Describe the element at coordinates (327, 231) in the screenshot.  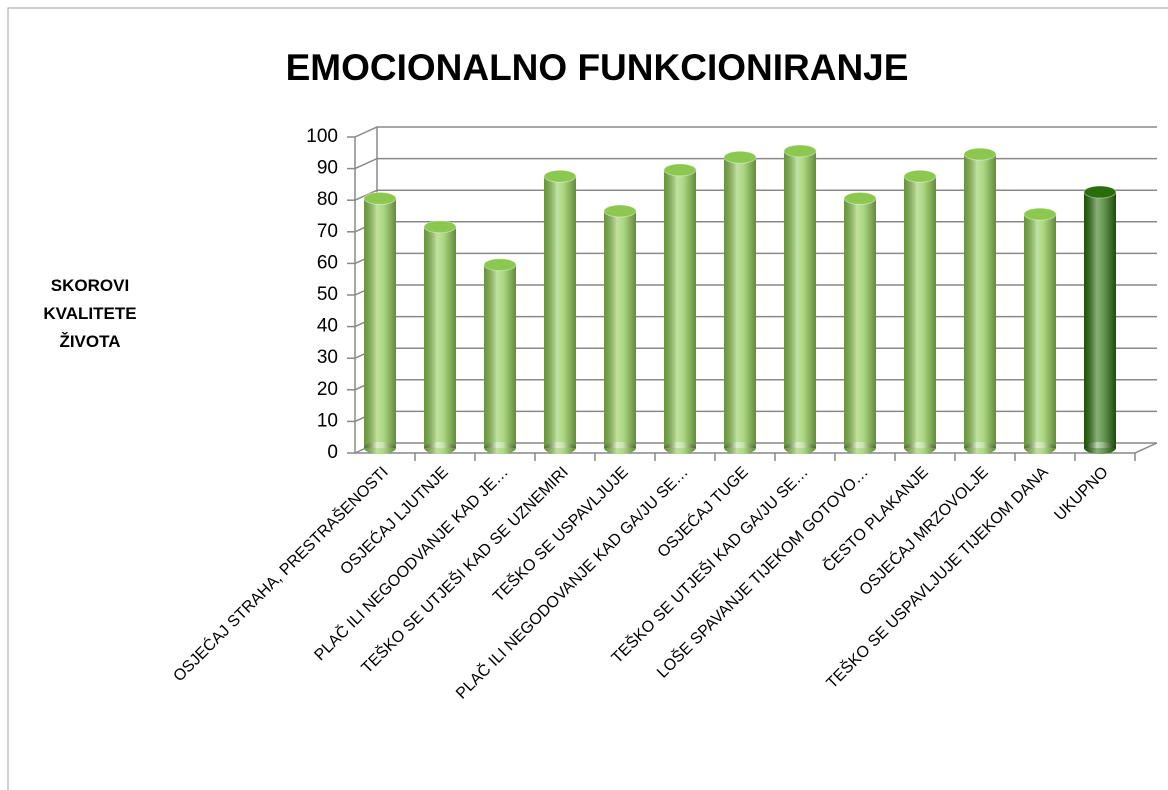
I see `y-tick-label: 70` at that location.